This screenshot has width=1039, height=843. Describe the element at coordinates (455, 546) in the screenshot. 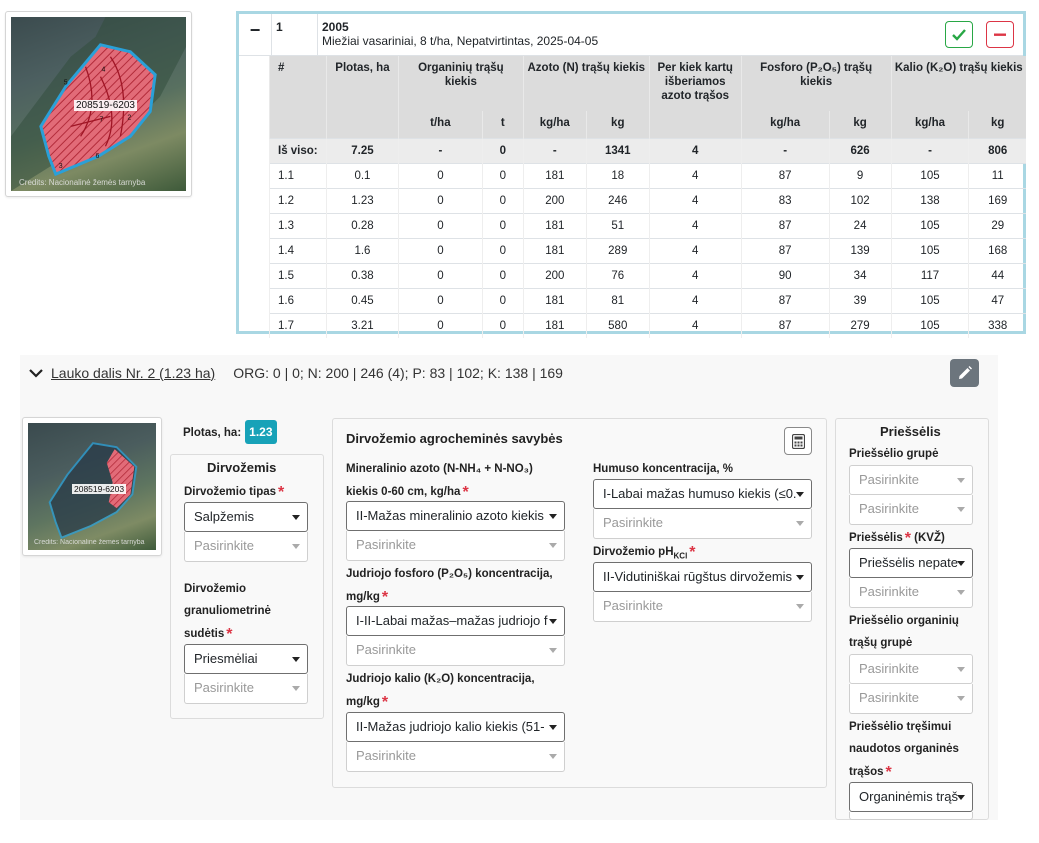

I see `mineral-nitrogen-sub-select: Pasirinkite` at that location.